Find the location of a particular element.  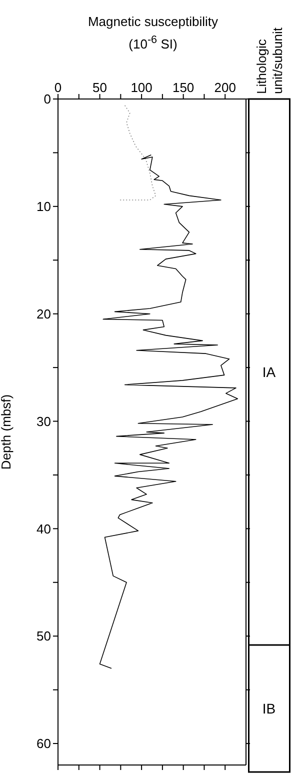

y-tick-label: 60 is located at coordinates (43, 744).